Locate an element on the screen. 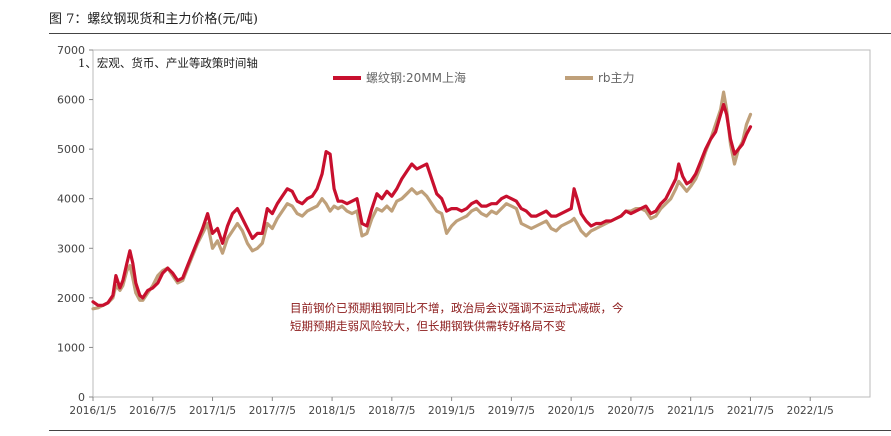 The image size is (891, 436). y-tick-label: 3000 is located at coordinates (71, 248).